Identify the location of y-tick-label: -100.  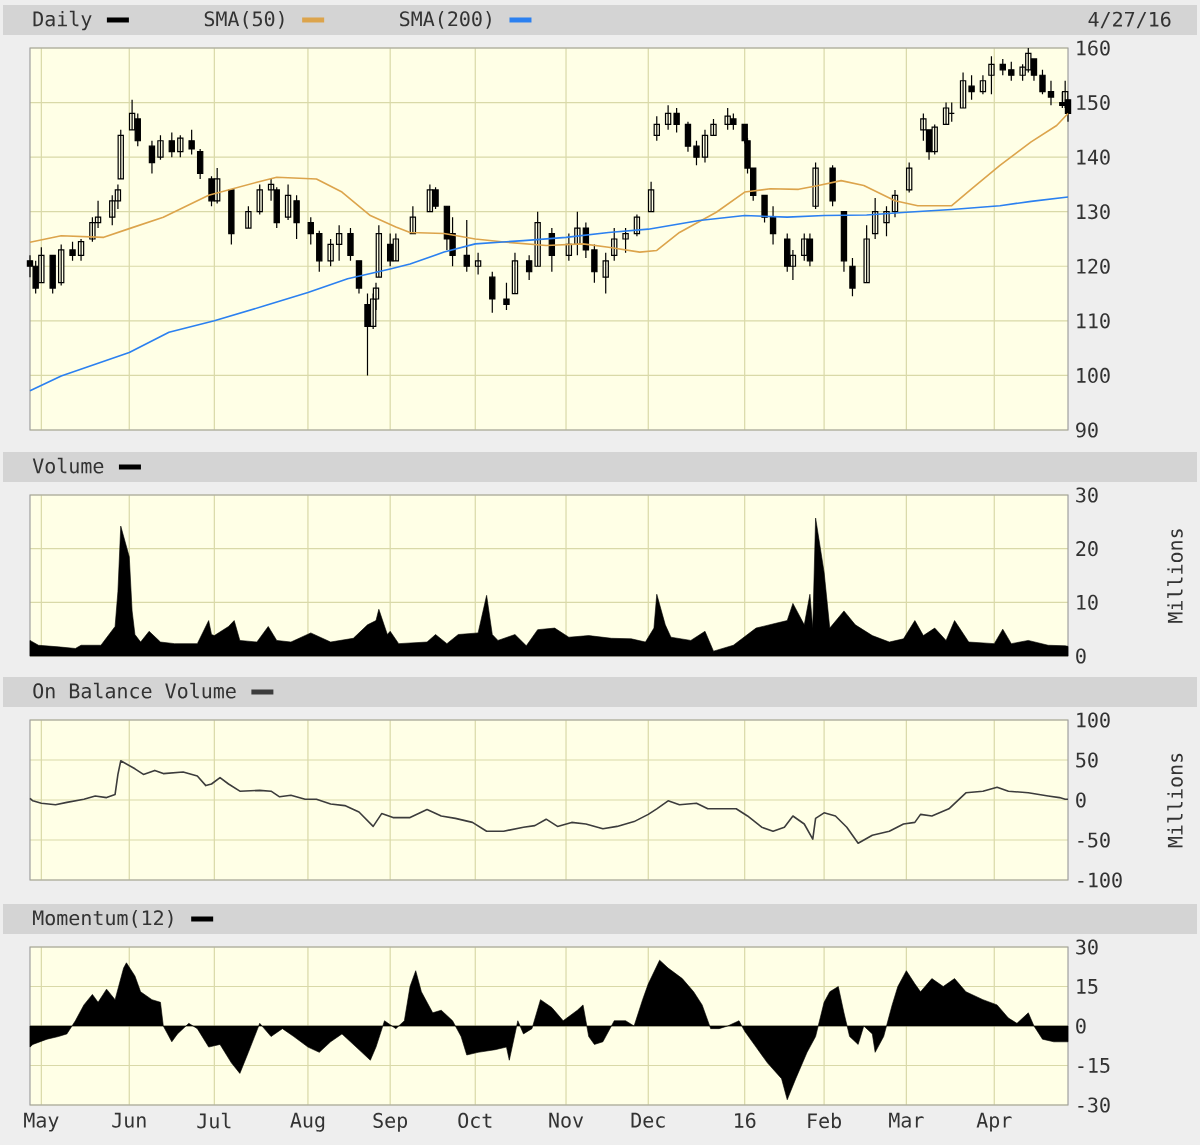
(1100, 880).